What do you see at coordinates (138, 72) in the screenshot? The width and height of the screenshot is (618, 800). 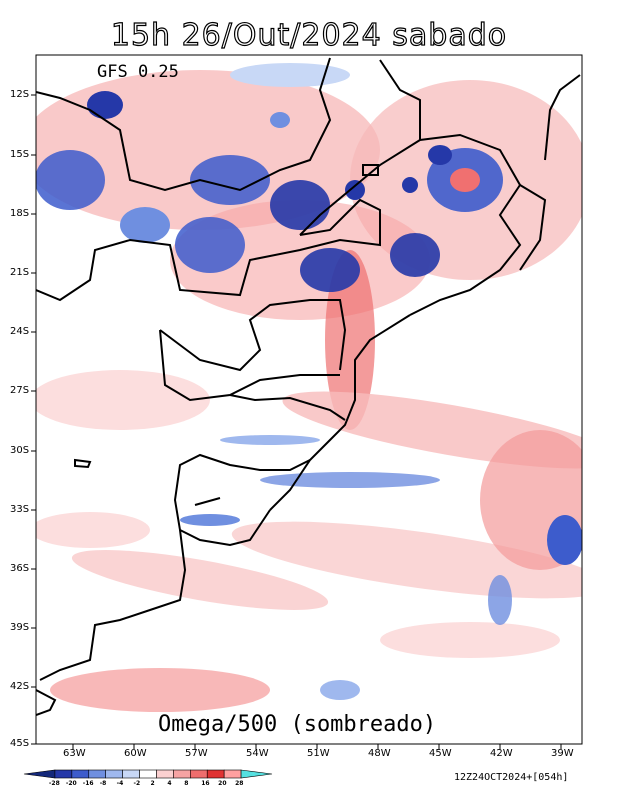 I see `model-label: GFS 0.25` at bounding box center [138, 72].